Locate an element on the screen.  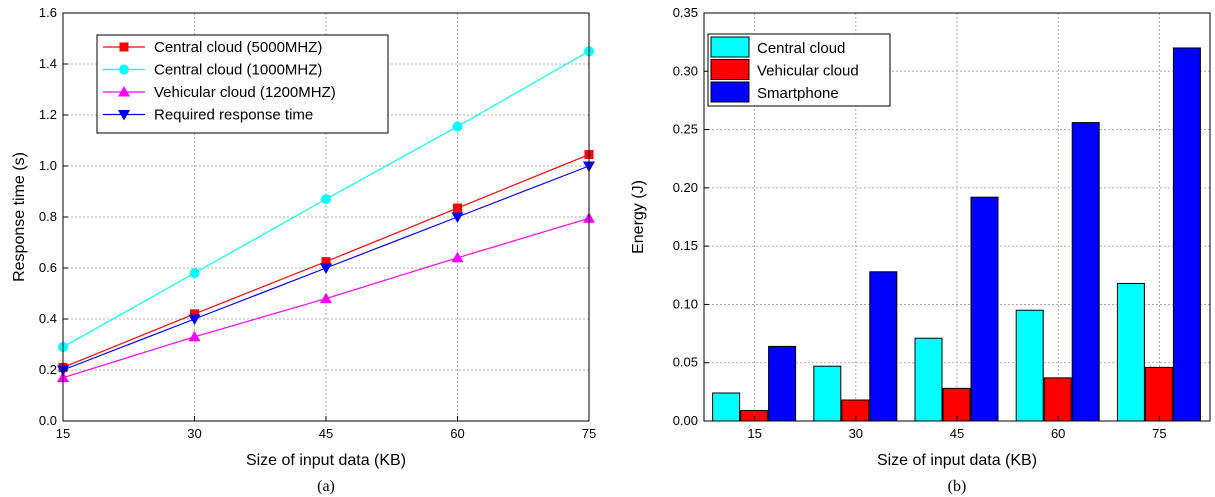
y-tick-label: 0.25 is located at coordinates (685, 129).